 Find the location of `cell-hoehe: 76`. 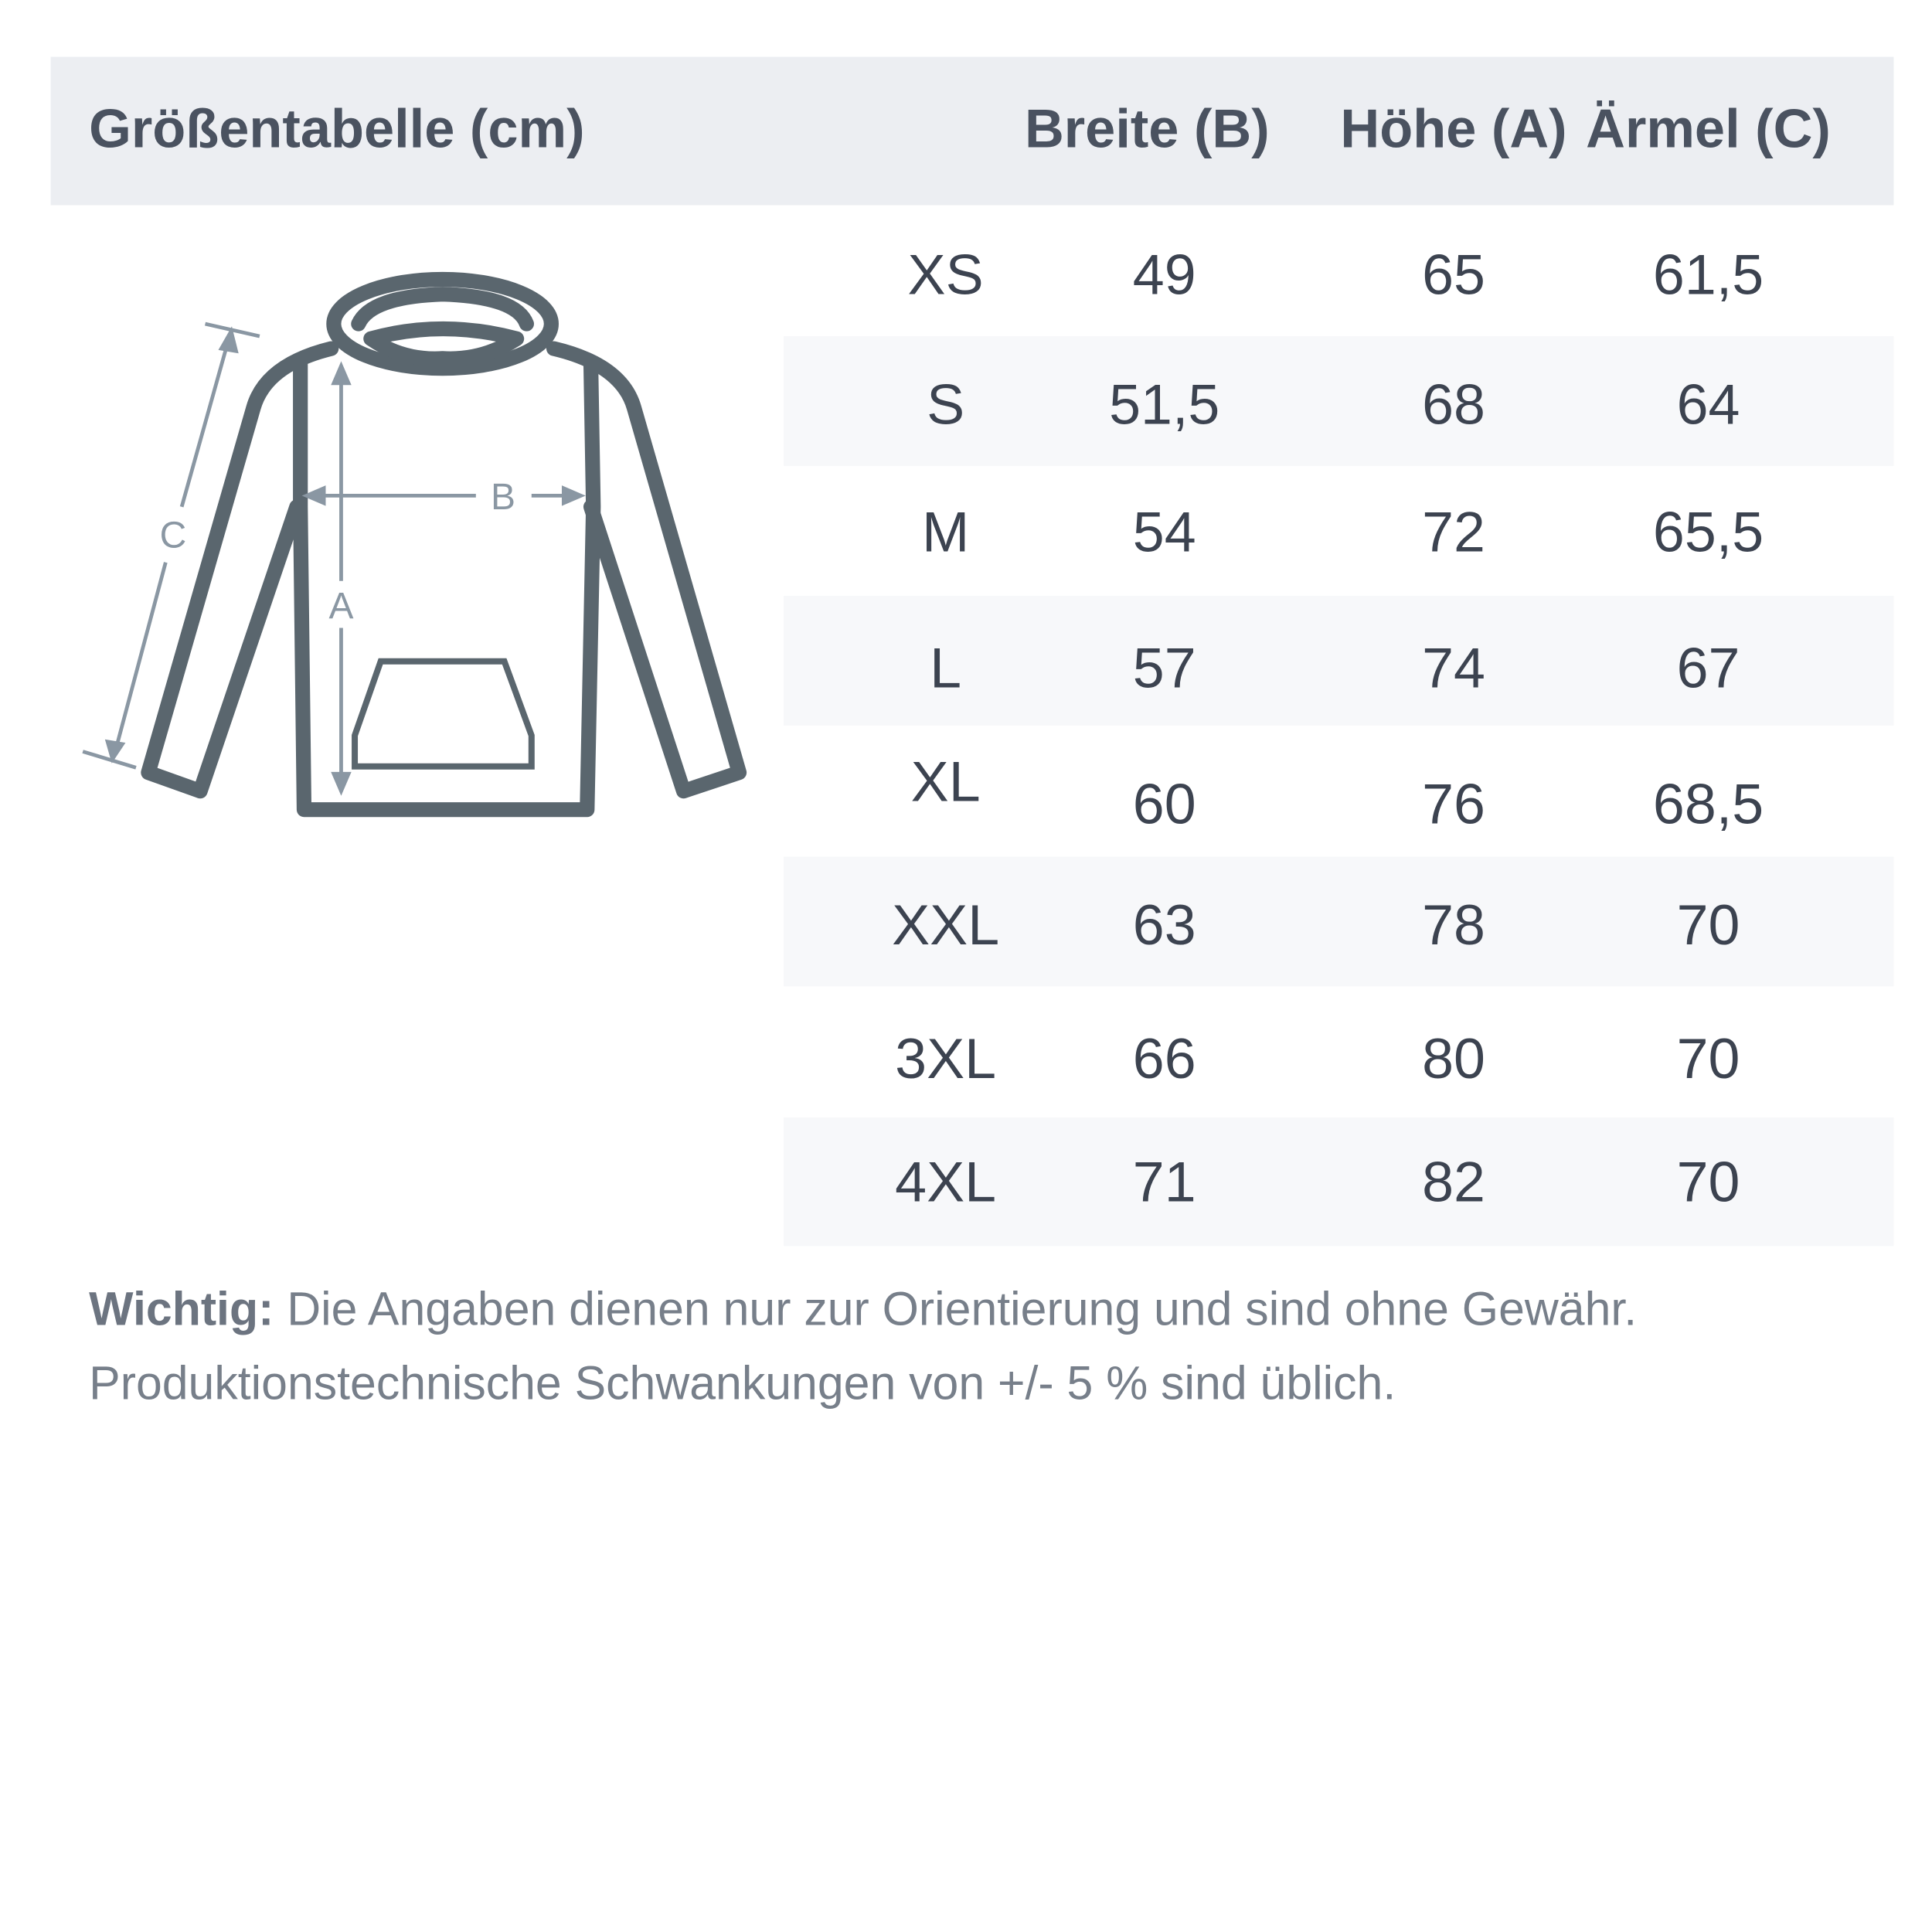

cell-hoehe: 76 is located at coordinates (1454, 804).